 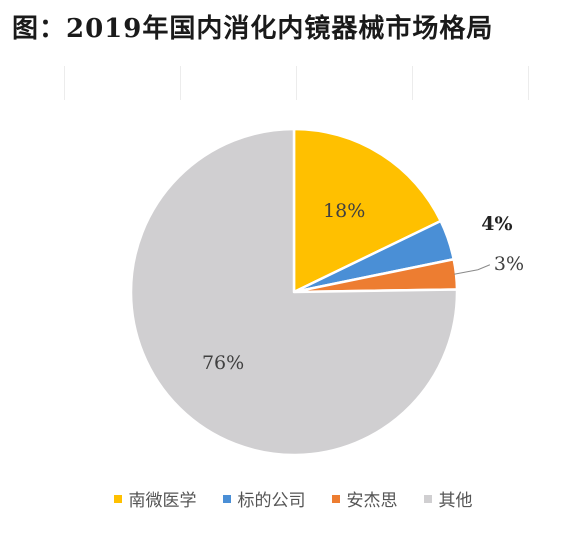 I want to click on legend-item-0: 南微医学, so click(x=155, y=498).